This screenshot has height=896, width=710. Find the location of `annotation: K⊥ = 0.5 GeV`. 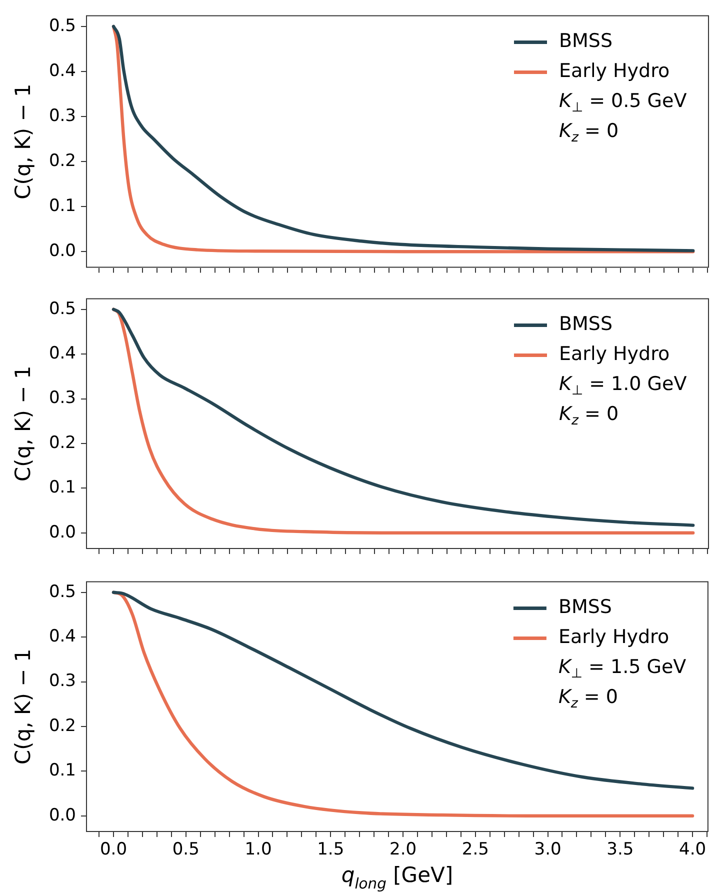

annotation: K⊥ = 0.5 GeV is located at coordinates (623, 103).